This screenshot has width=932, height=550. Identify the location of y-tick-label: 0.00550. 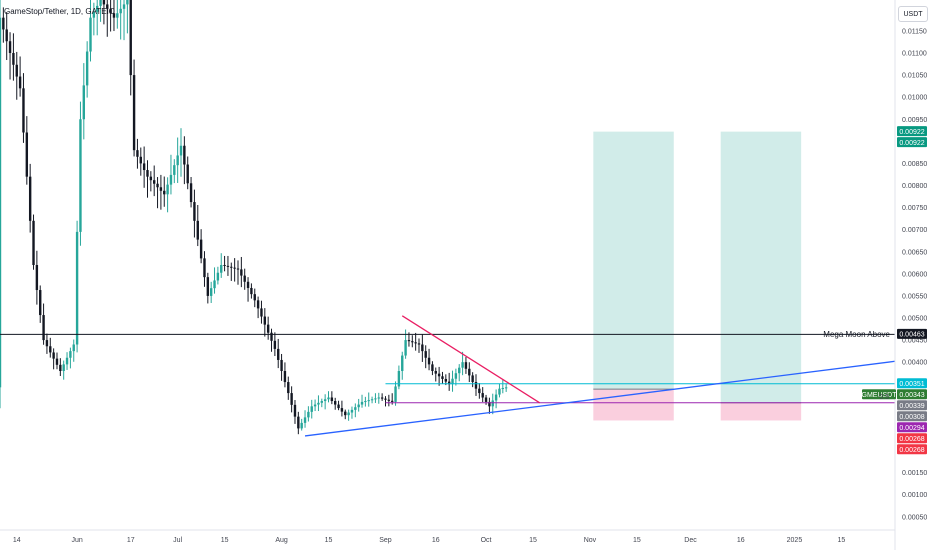
(914, 296).